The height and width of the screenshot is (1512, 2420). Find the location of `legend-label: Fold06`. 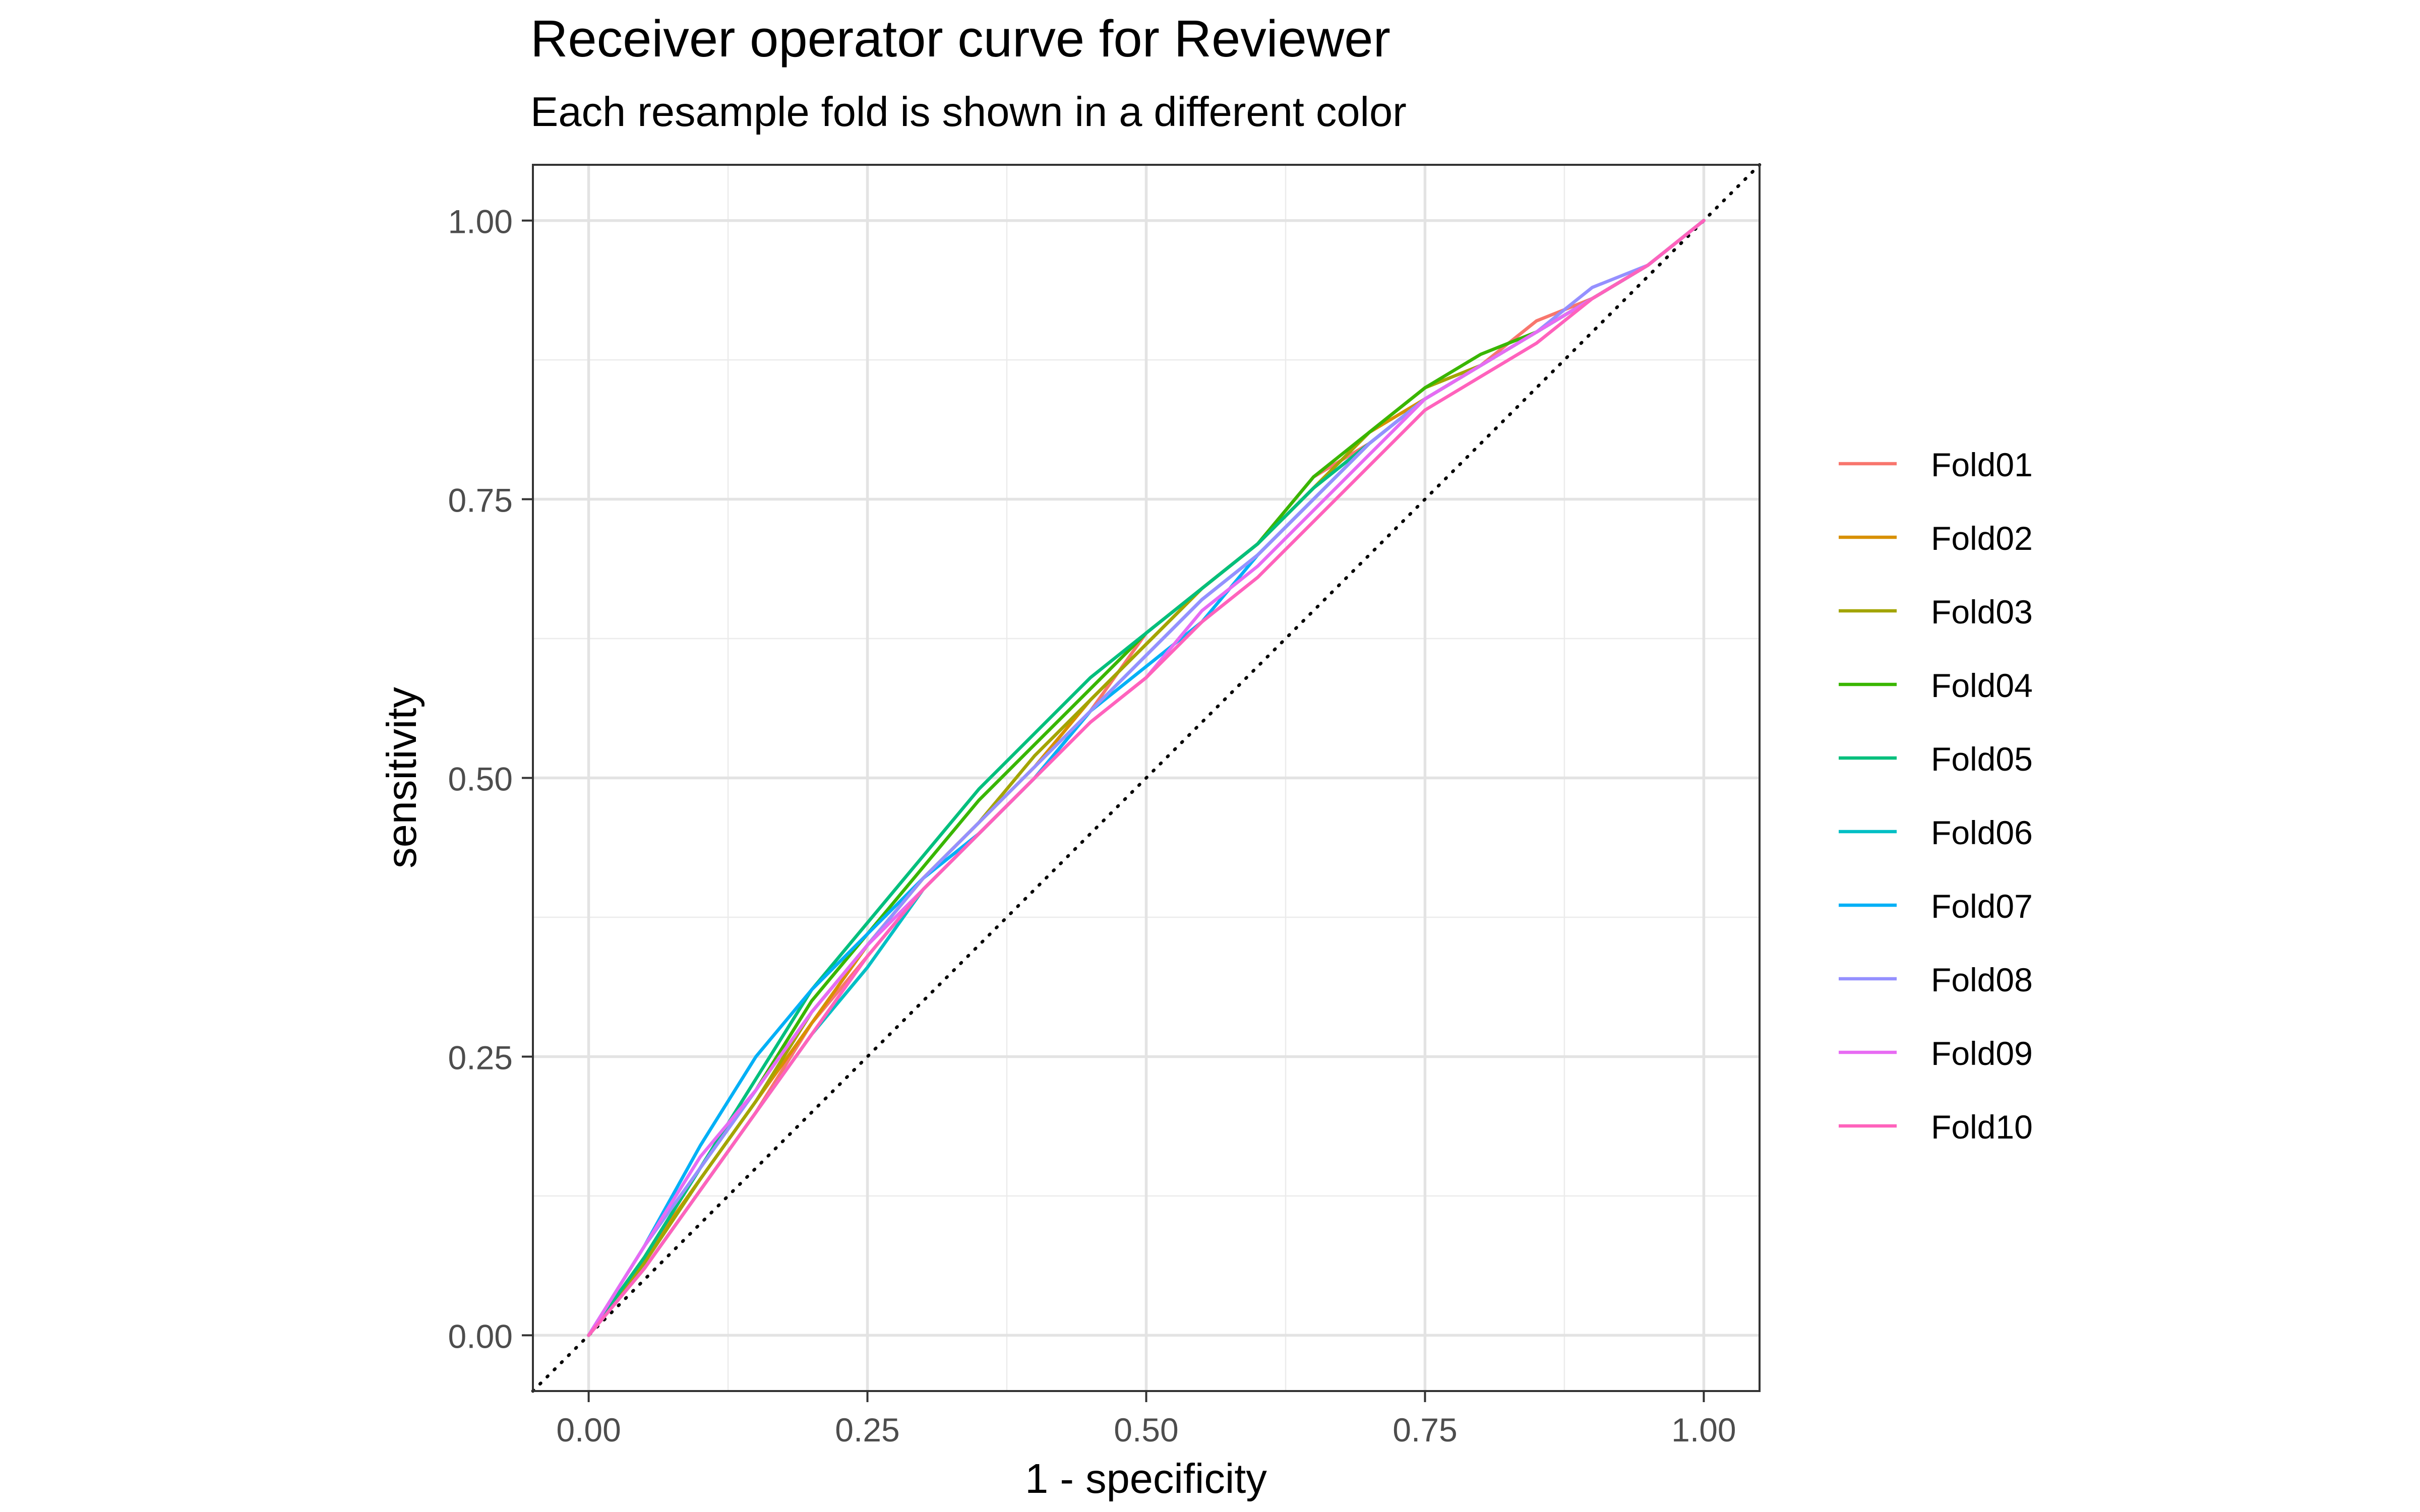

legend-label: Fold06 is located at coordinates (1982, 832).